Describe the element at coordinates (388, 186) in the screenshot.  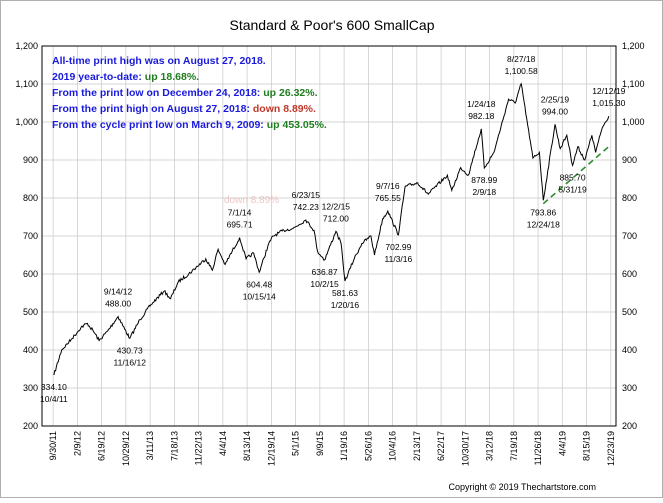
I see `annotation-date: 9/7/16` at that location.